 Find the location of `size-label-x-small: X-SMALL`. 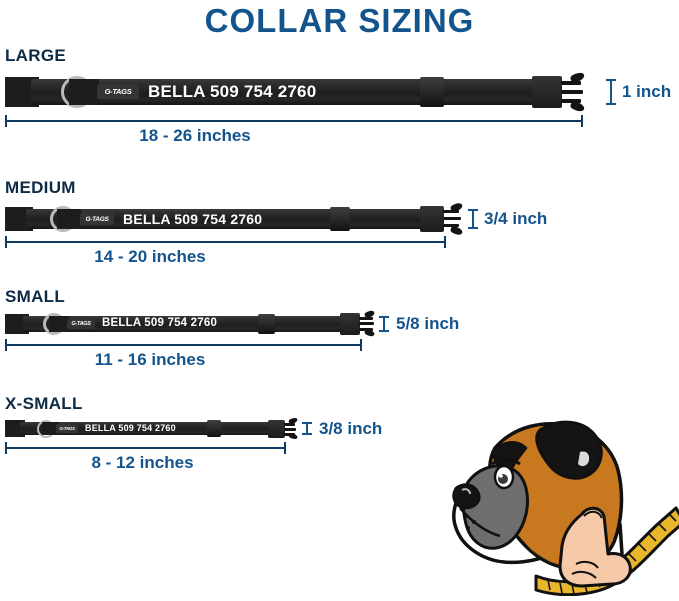

size-label-x-small: X-SMALL is located at coordinates (44, 403).